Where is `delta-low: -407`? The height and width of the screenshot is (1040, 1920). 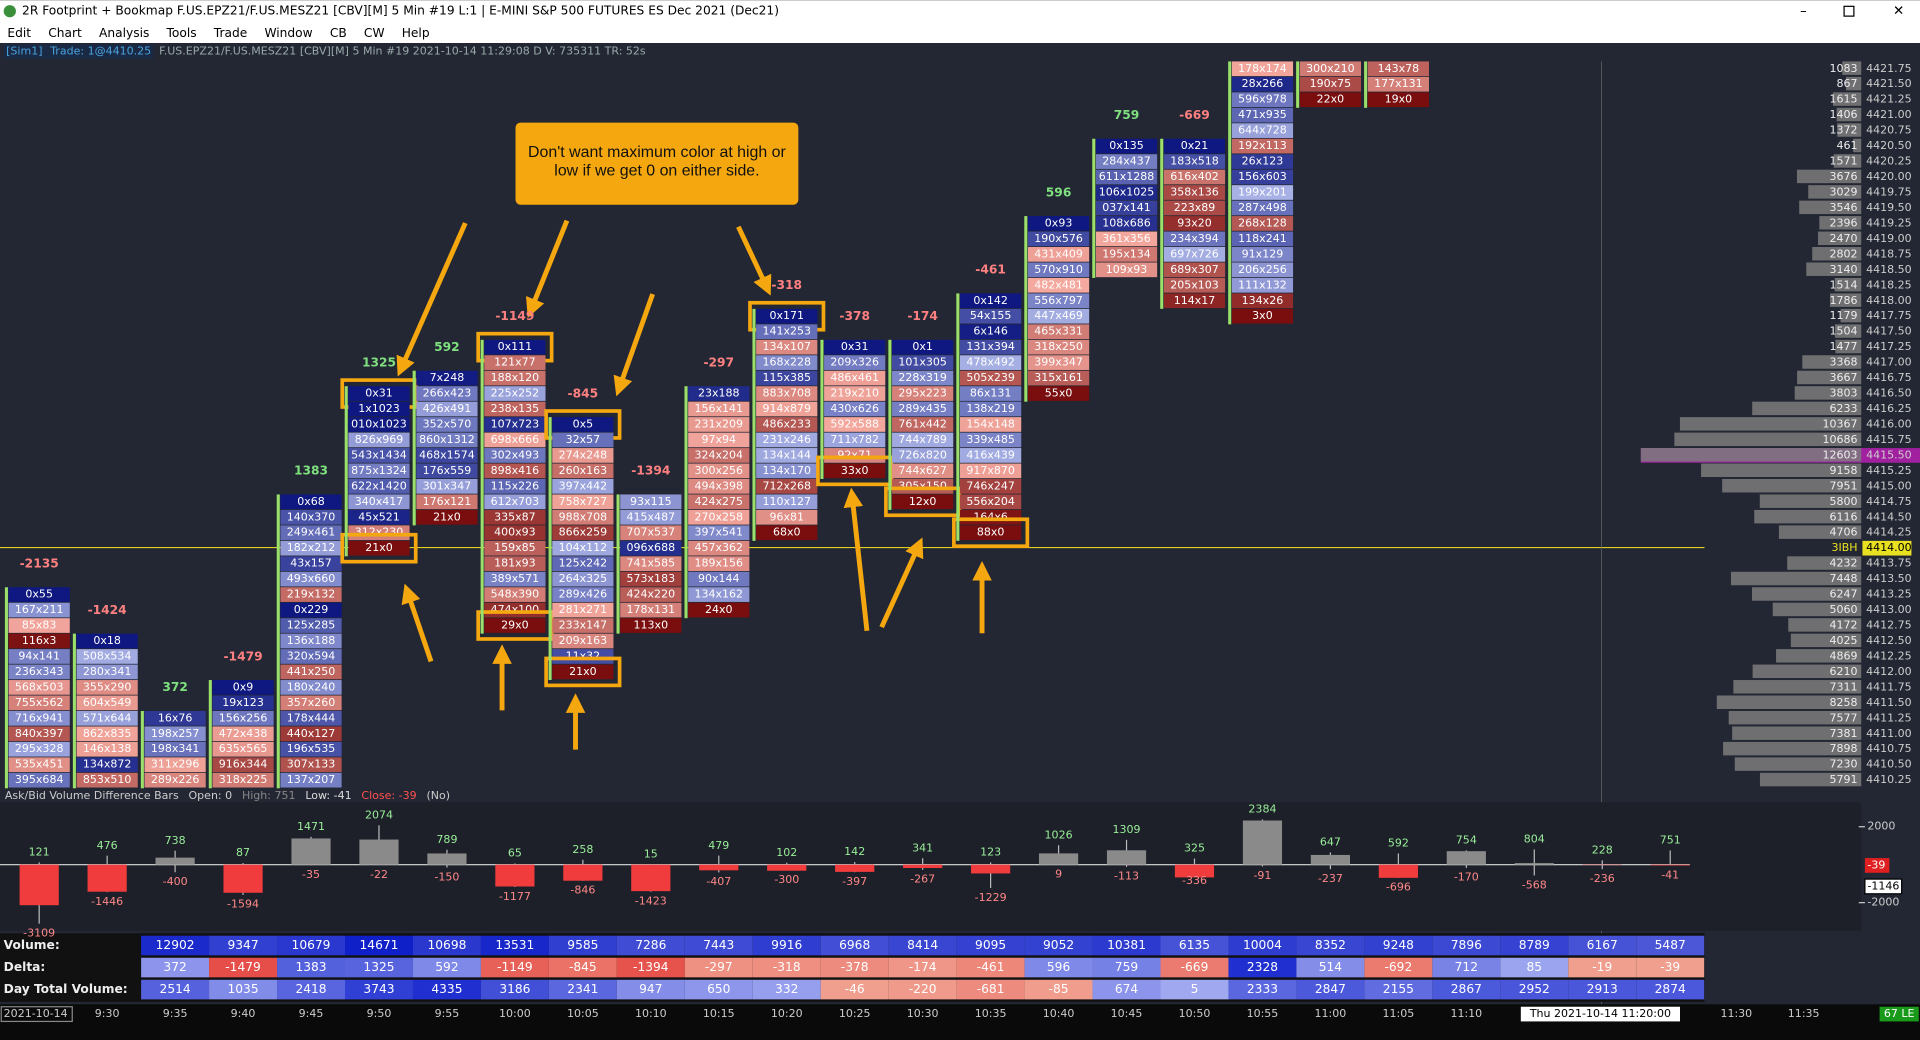
delta-low: -407 is located at coordinates (718, 881).